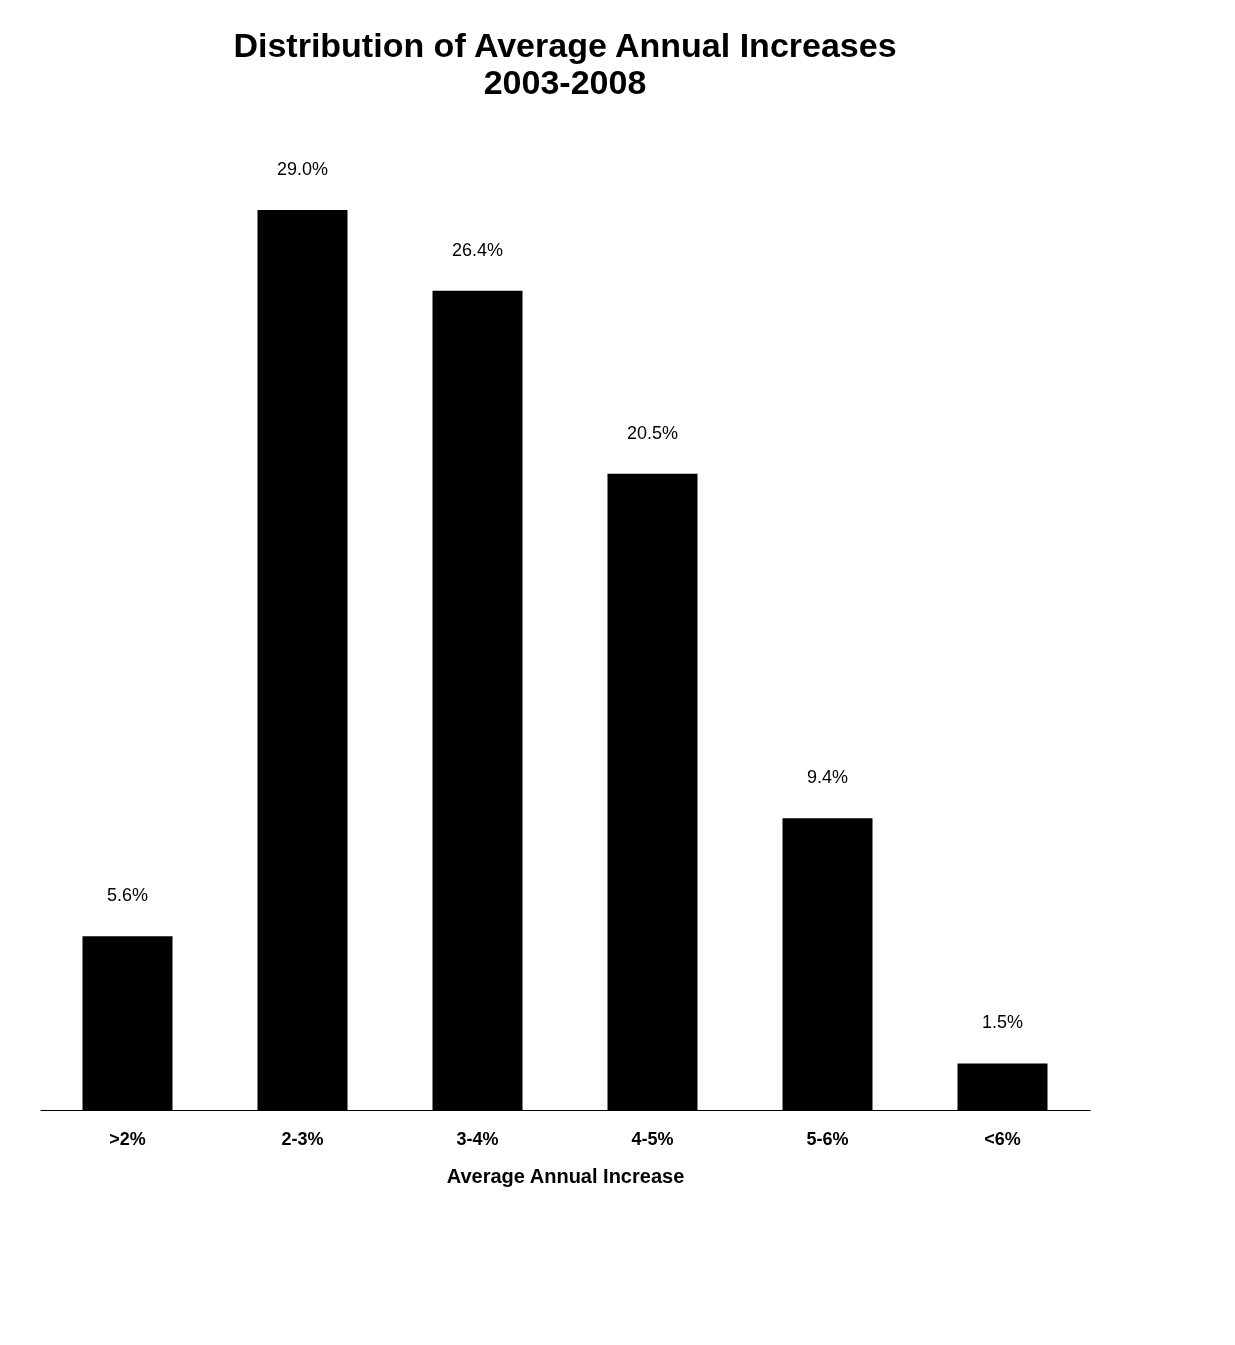 This screenshot has height=1345, width=1235. What do you see at coordinates (827, 777) in the screenshot?
I see `data-label: 9.4%` at bounding box center [827, 777].